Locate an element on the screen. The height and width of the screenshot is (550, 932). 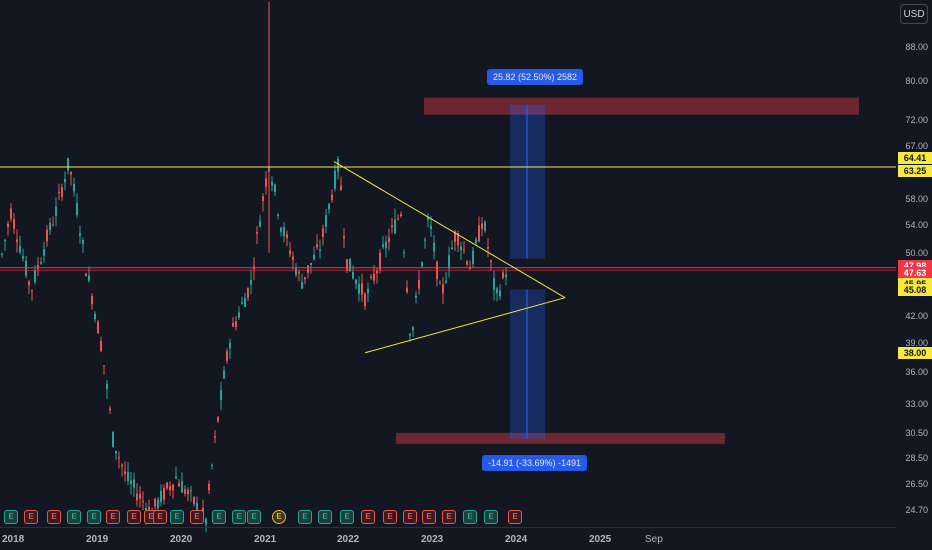
time-tick: 2024 is located at coordinates (516, 539).